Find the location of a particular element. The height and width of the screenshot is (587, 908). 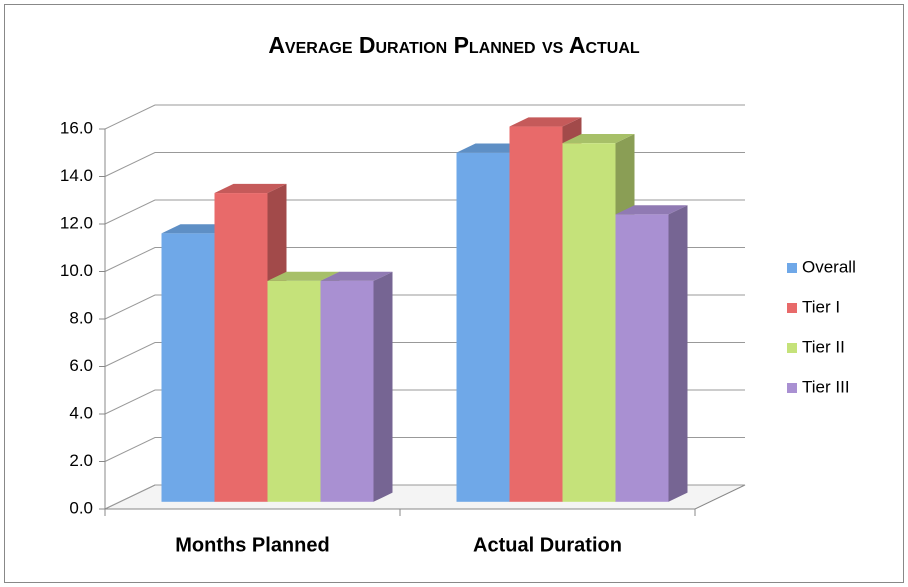

y-tick-label: 10.0 is located at coordinates (76, 270).